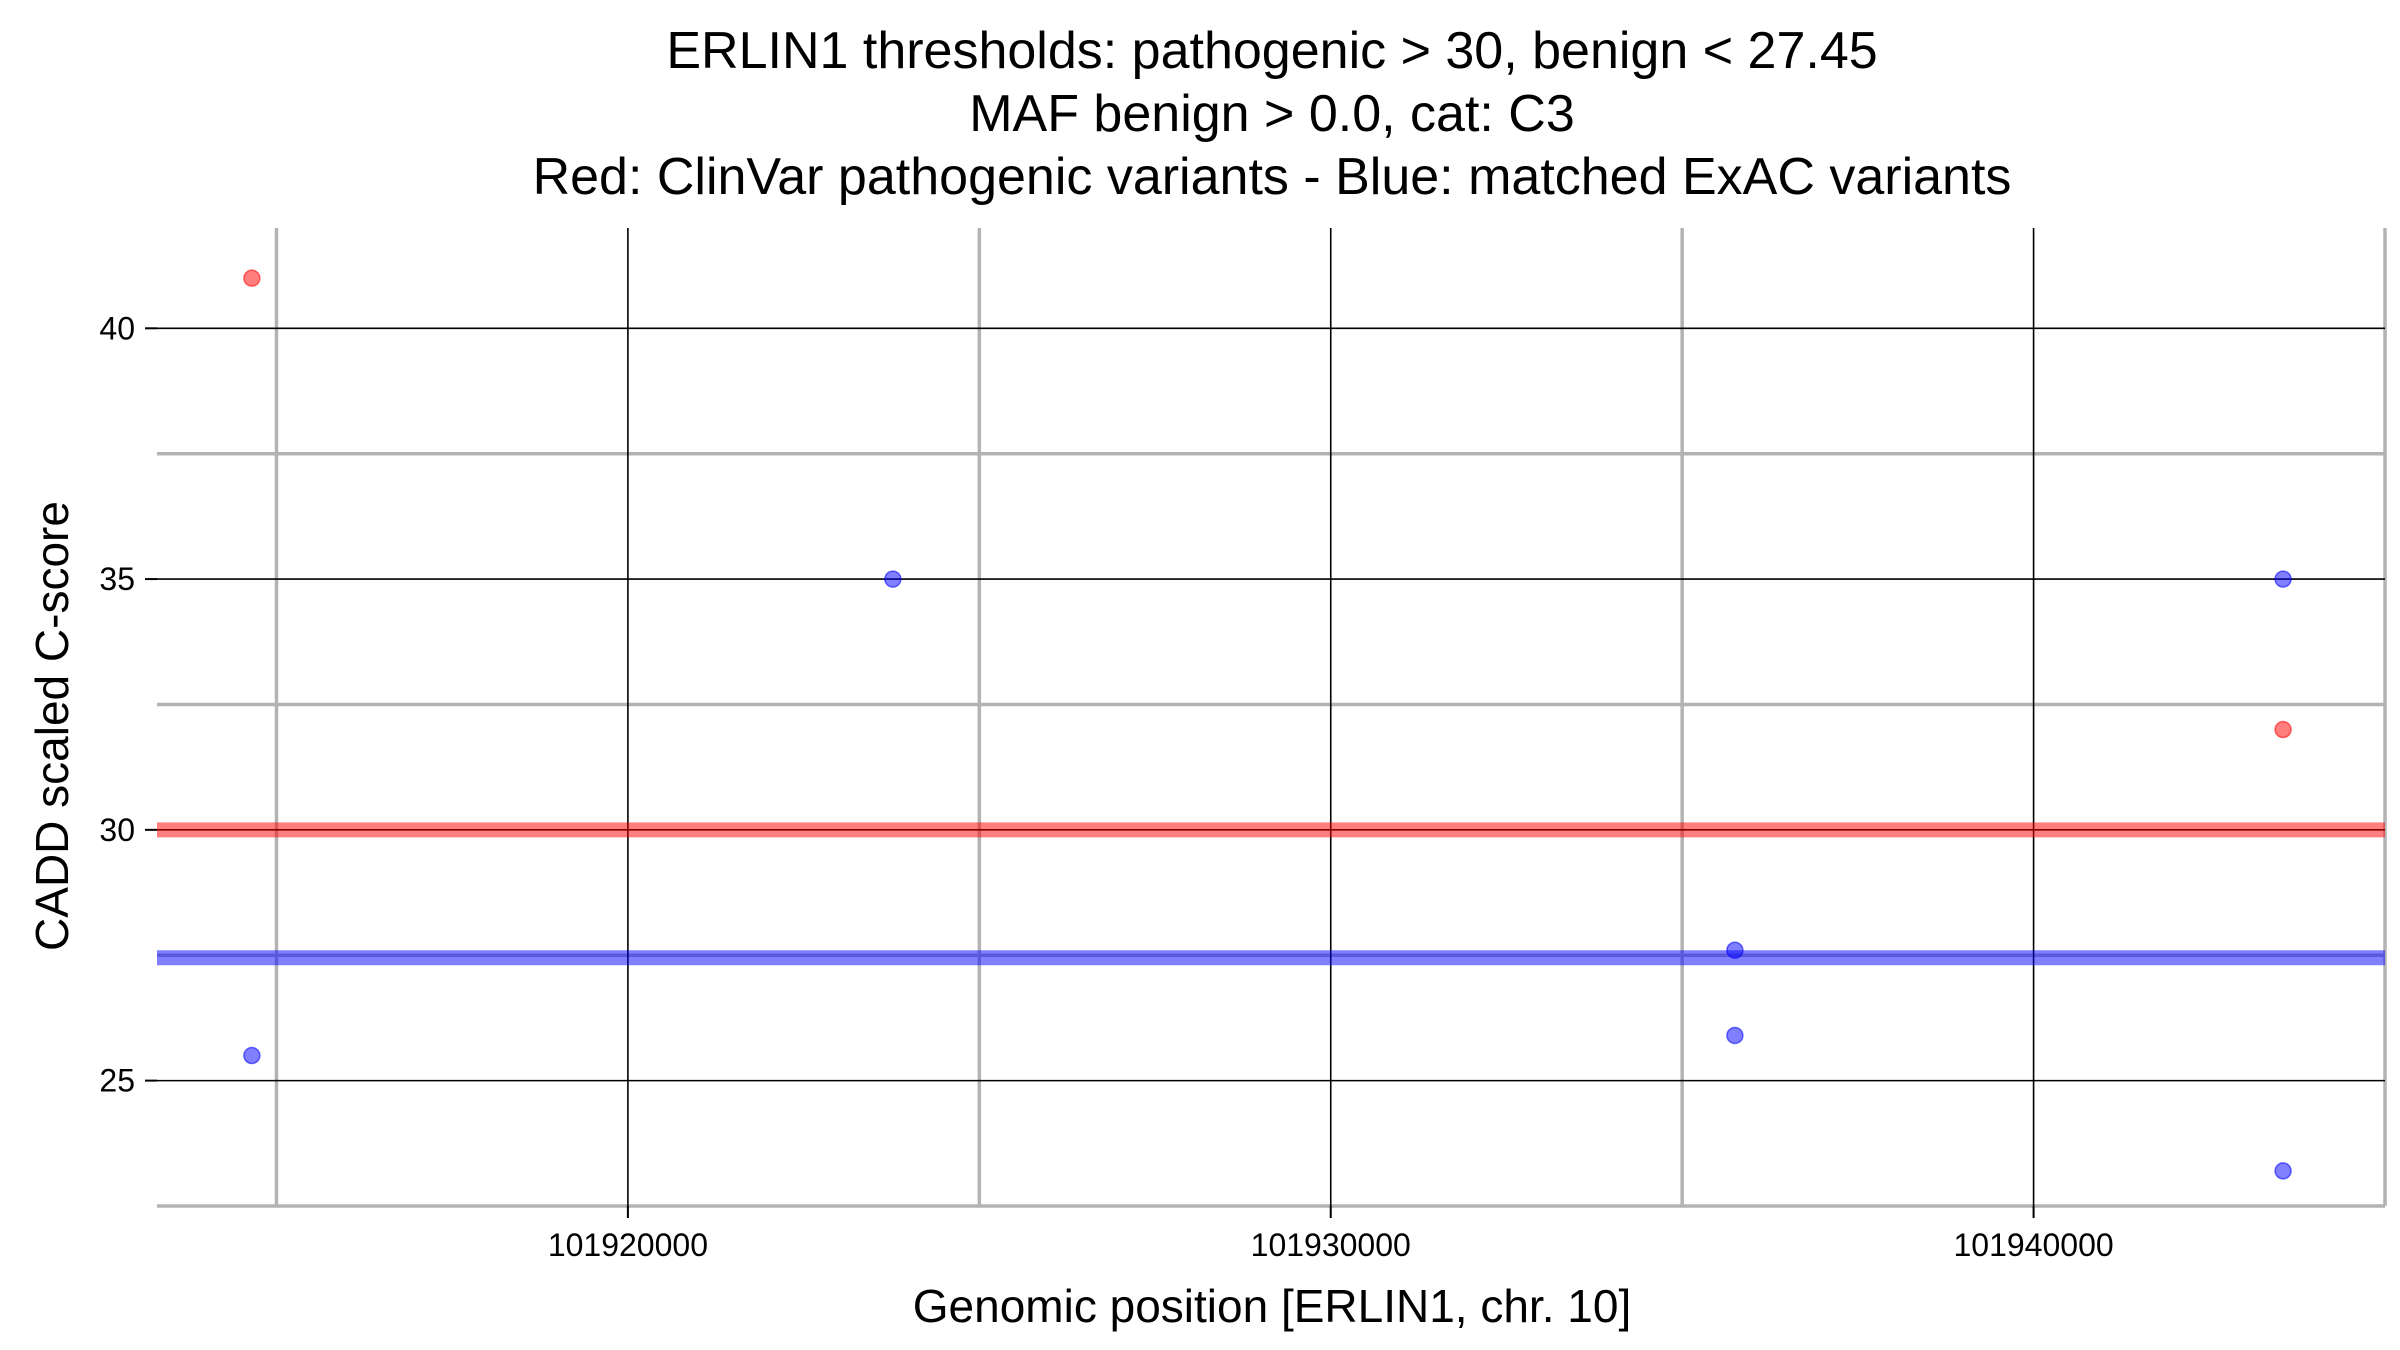  What do you see at coordinates (1271, 894) in the screenshot?
I see `threshold-lines` at bounding box center [1271, 894].